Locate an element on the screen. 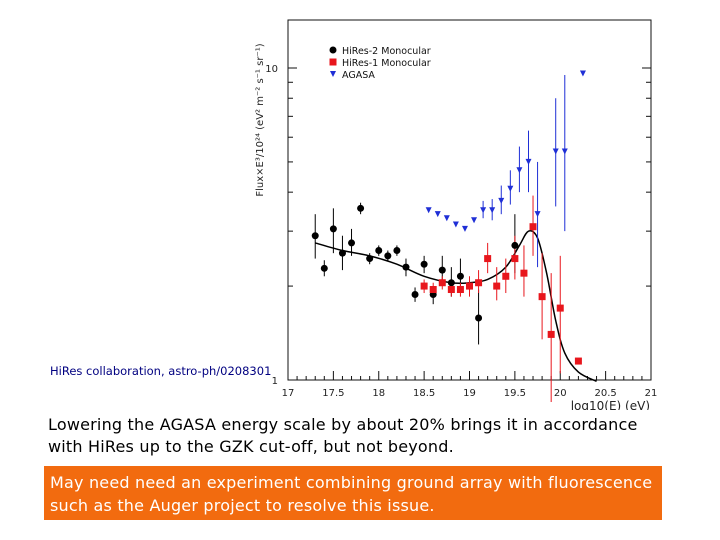 This screenshot has height=540, width=720. y-tick-label: 1 is located at coordinates (275, 381).